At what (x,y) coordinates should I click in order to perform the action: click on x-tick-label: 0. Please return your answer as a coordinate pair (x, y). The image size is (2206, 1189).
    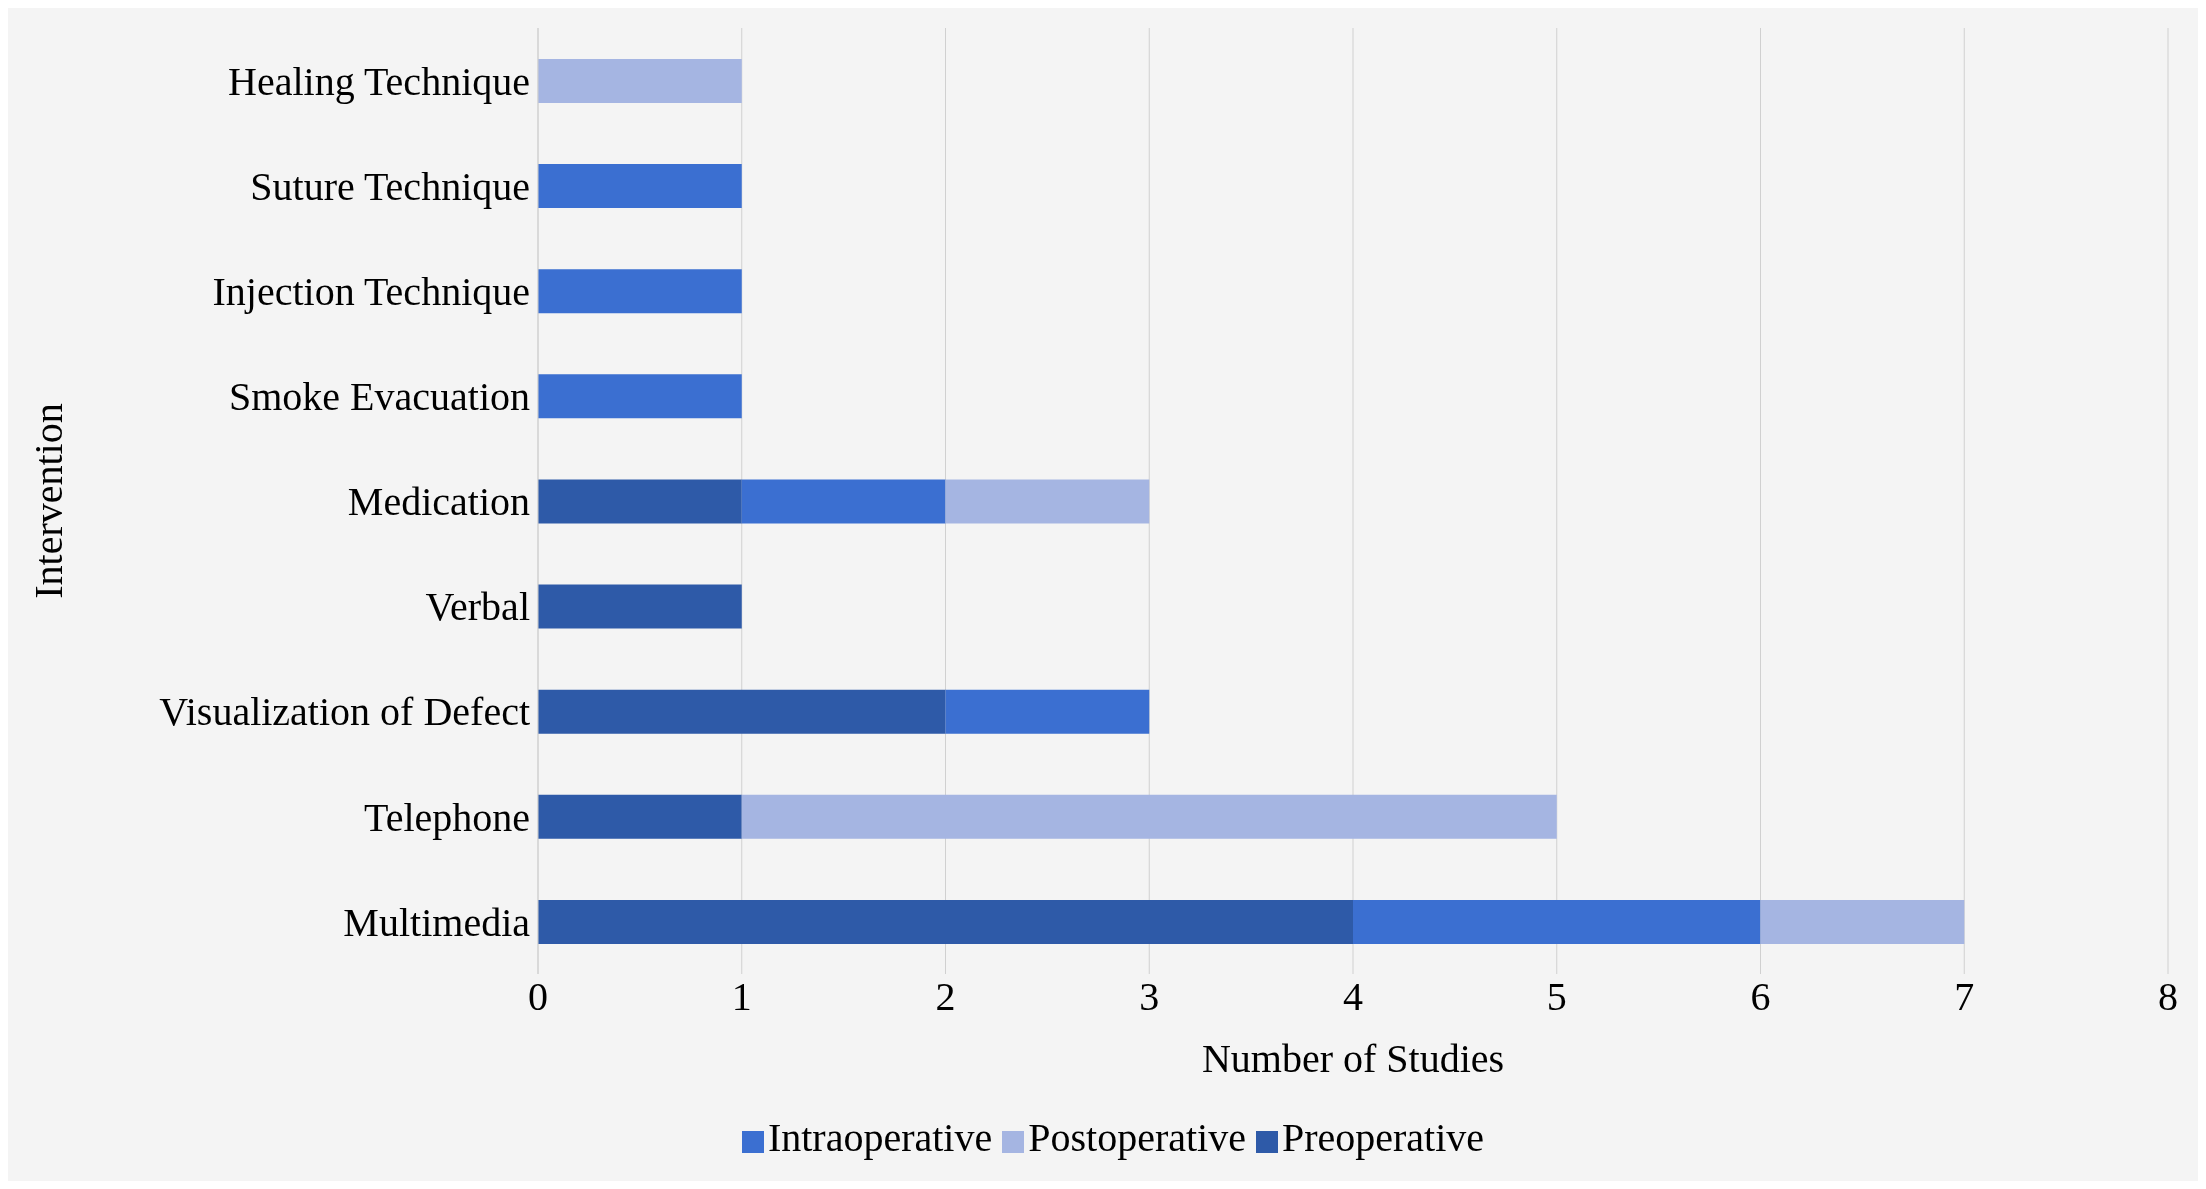
    Looking at the image, I should click on (538, 997).